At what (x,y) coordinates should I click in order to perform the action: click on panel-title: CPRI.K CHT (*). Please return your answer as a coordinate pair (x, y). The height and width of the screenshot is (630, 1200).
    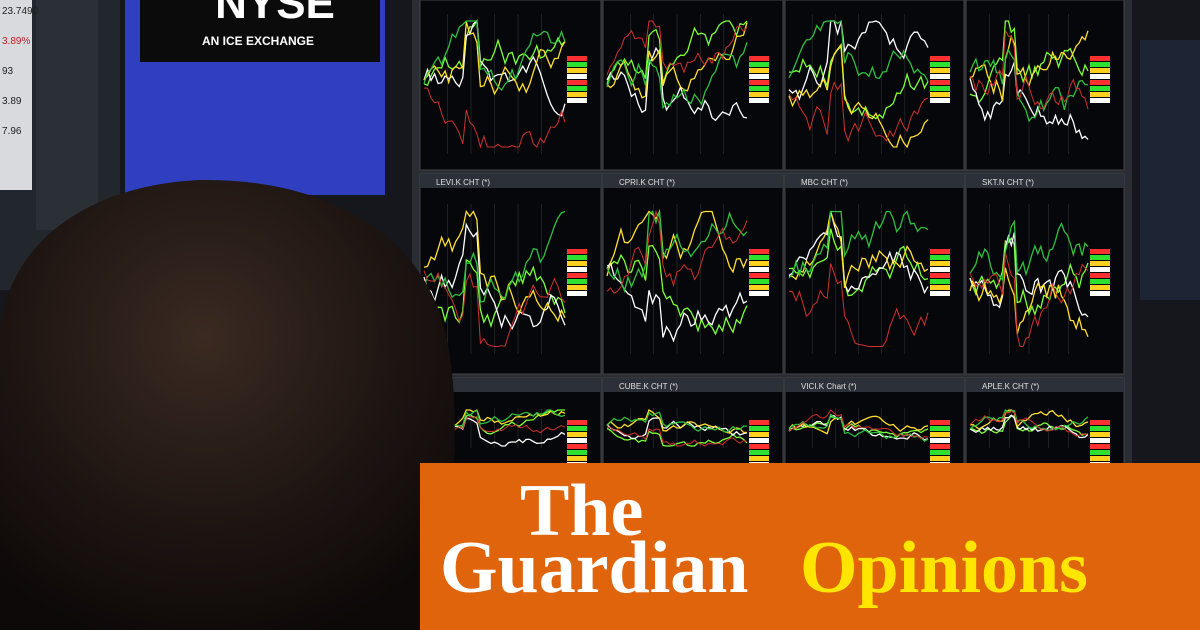
    Looking at the image, I should click on (647, 182).